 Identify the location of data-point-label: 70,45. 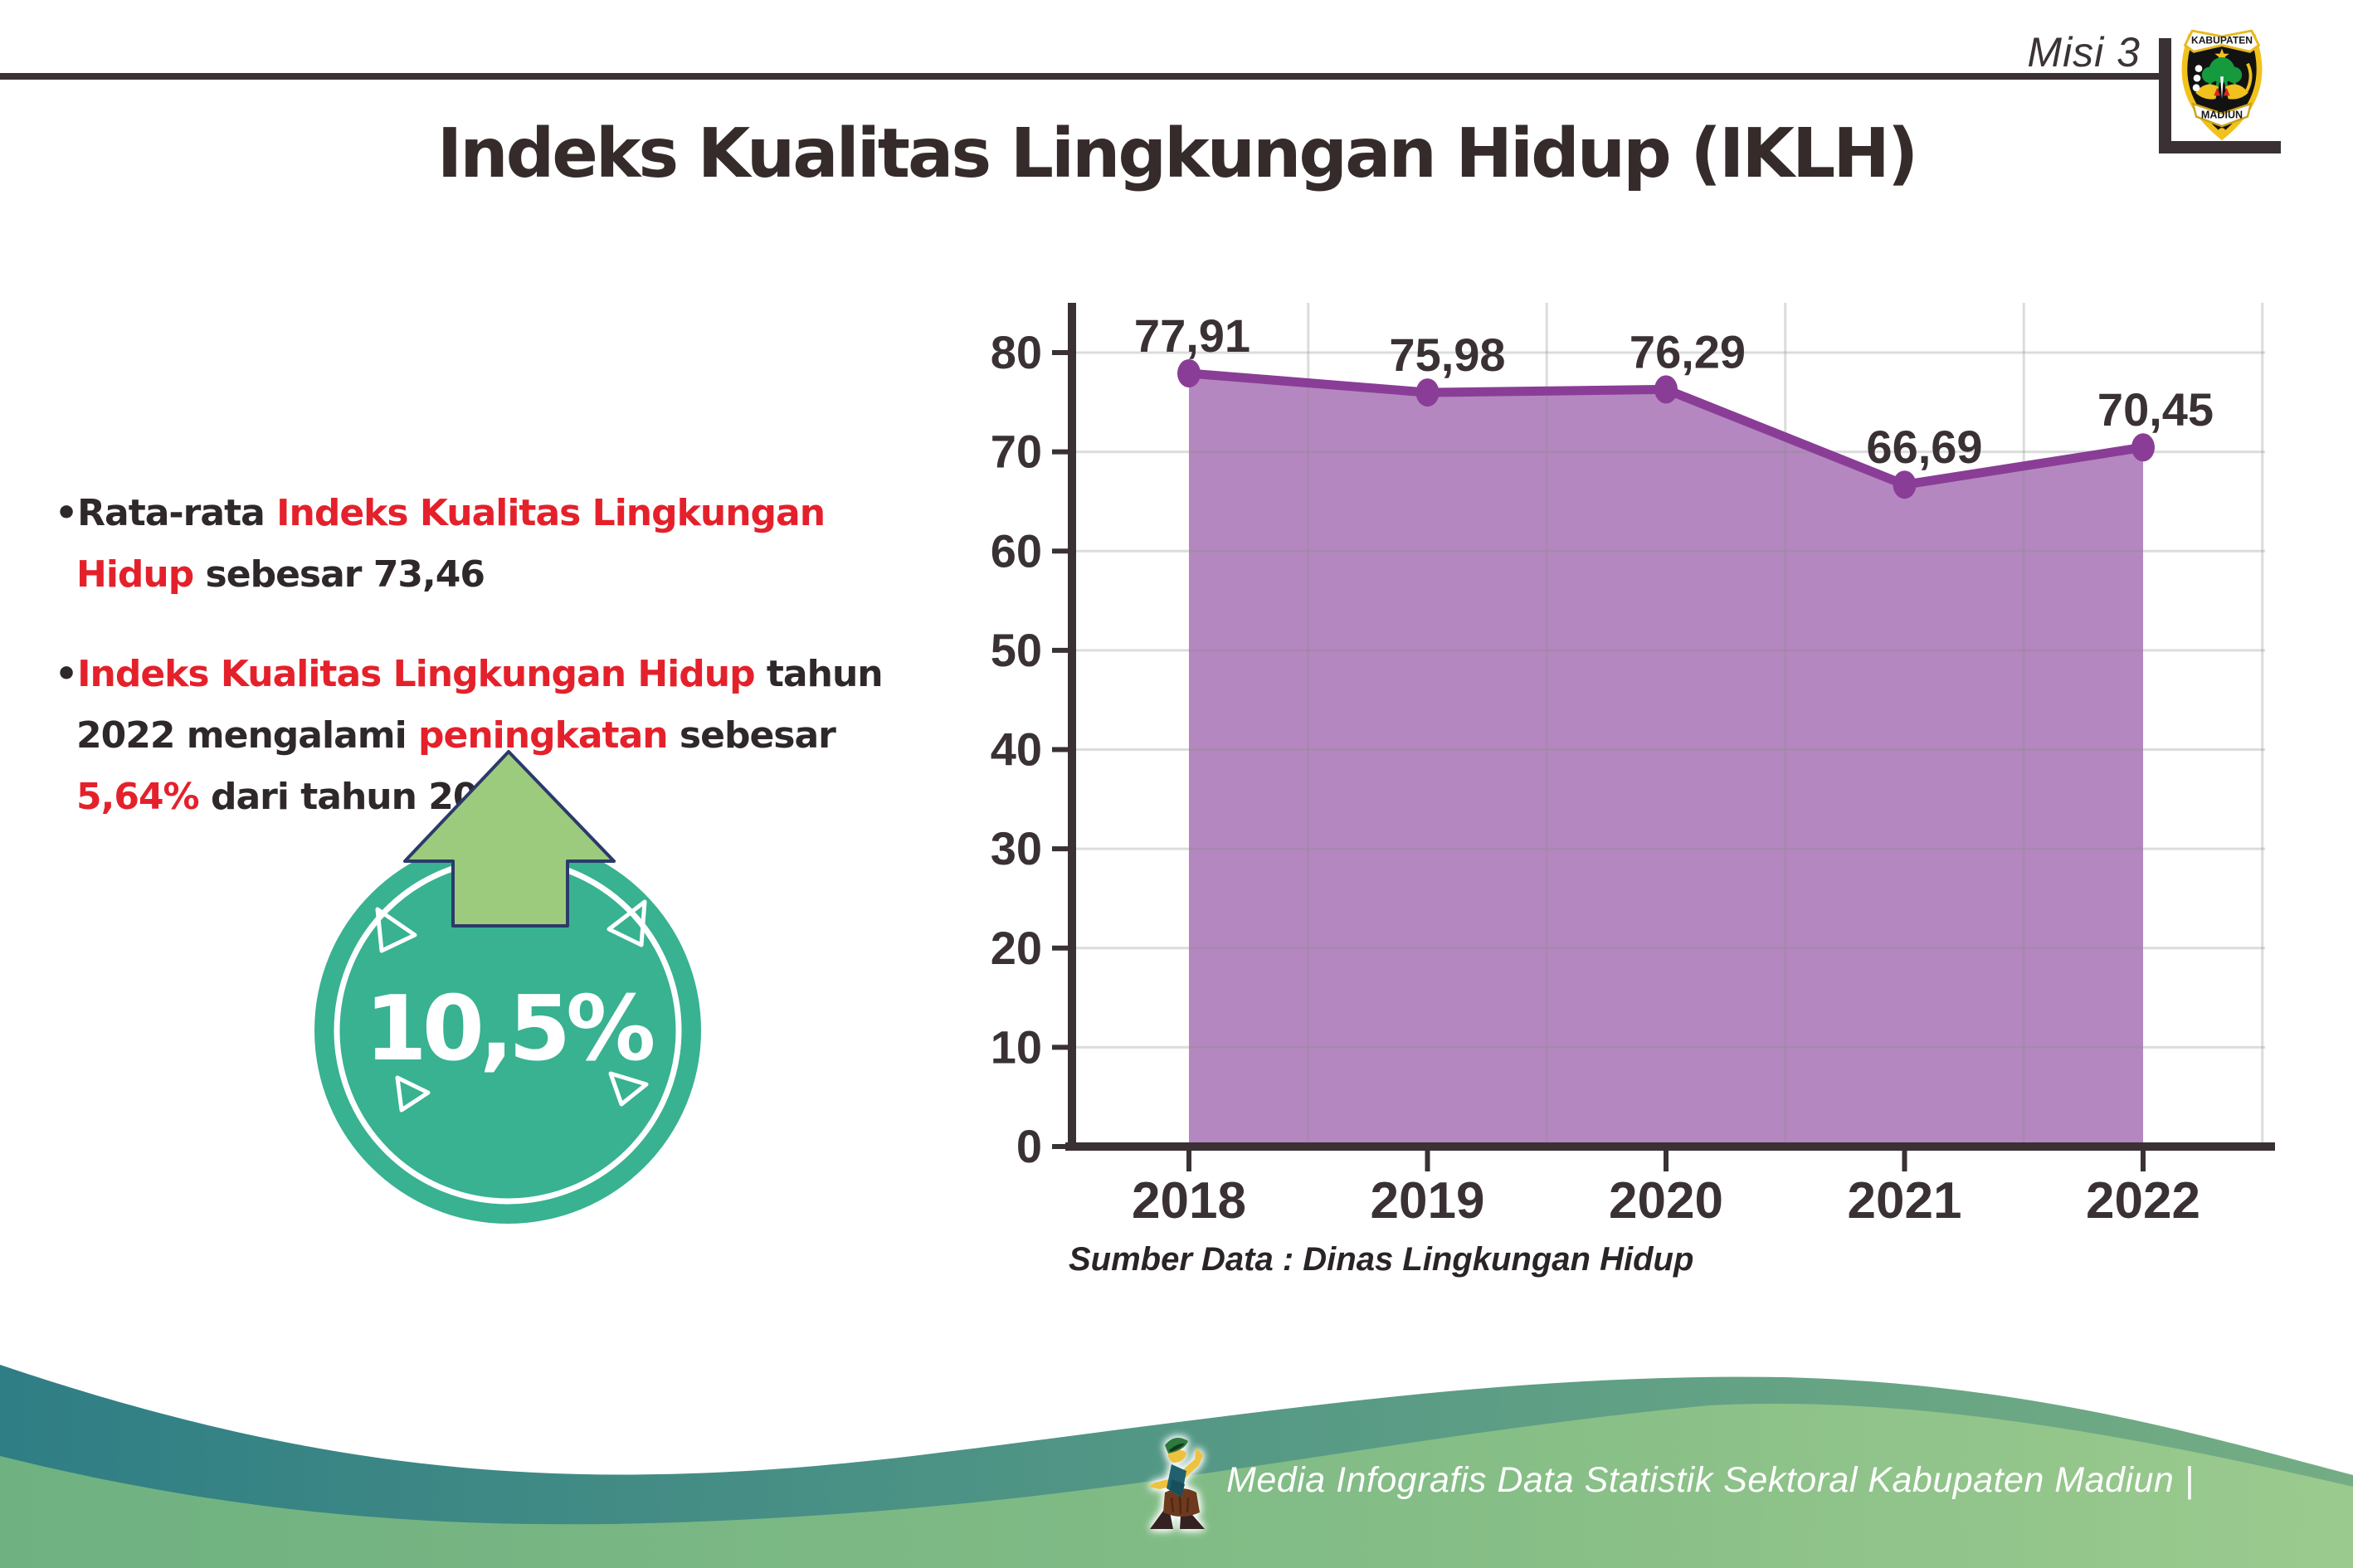
(2155, 409).